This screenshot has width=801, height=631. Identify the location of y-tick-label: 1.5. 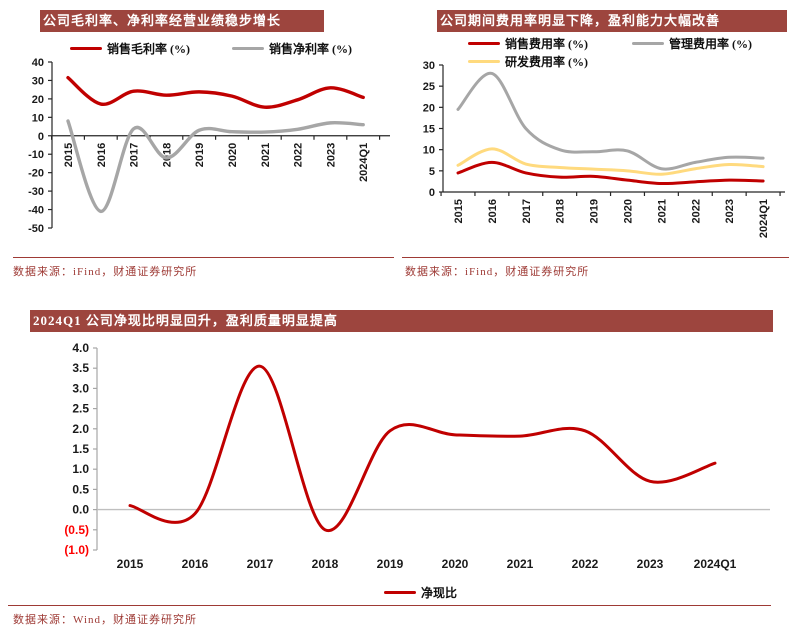
(80, 449).